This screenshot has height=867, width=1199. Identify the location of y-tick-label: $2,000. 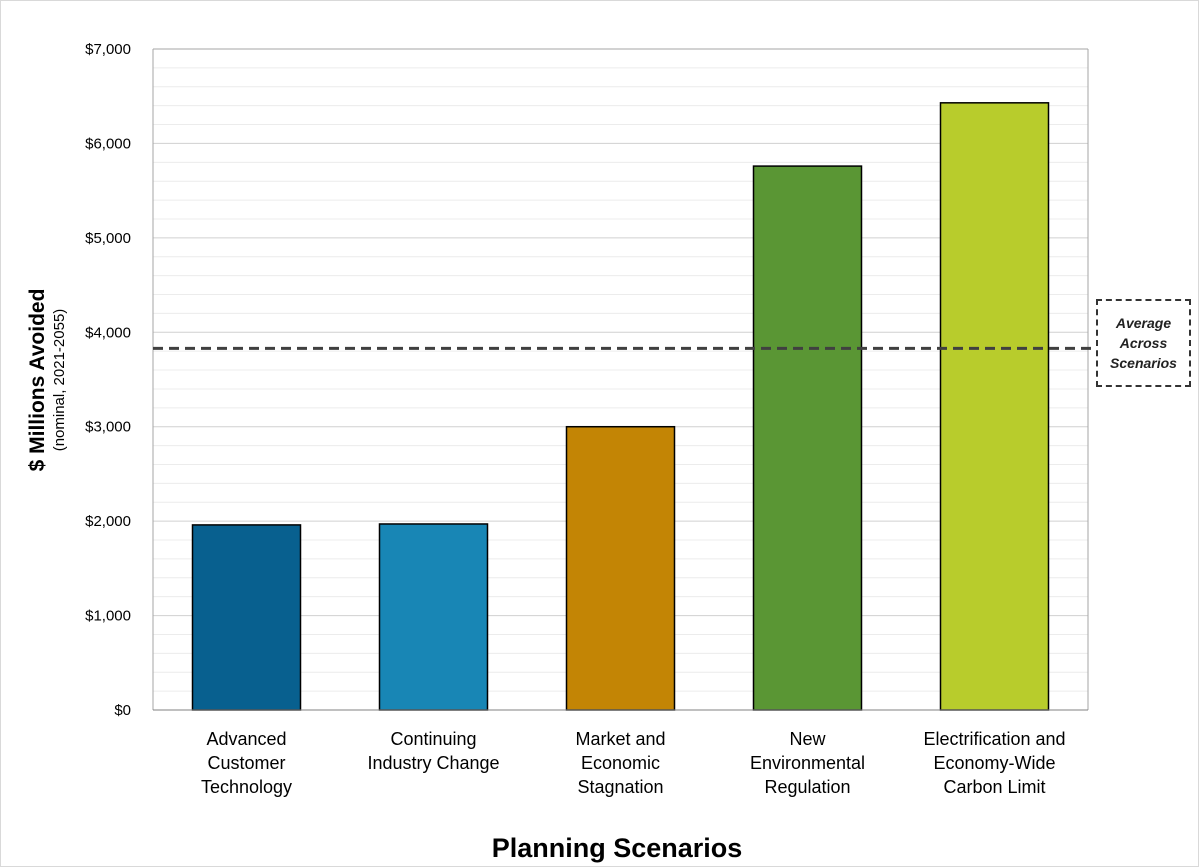
(108, 521).